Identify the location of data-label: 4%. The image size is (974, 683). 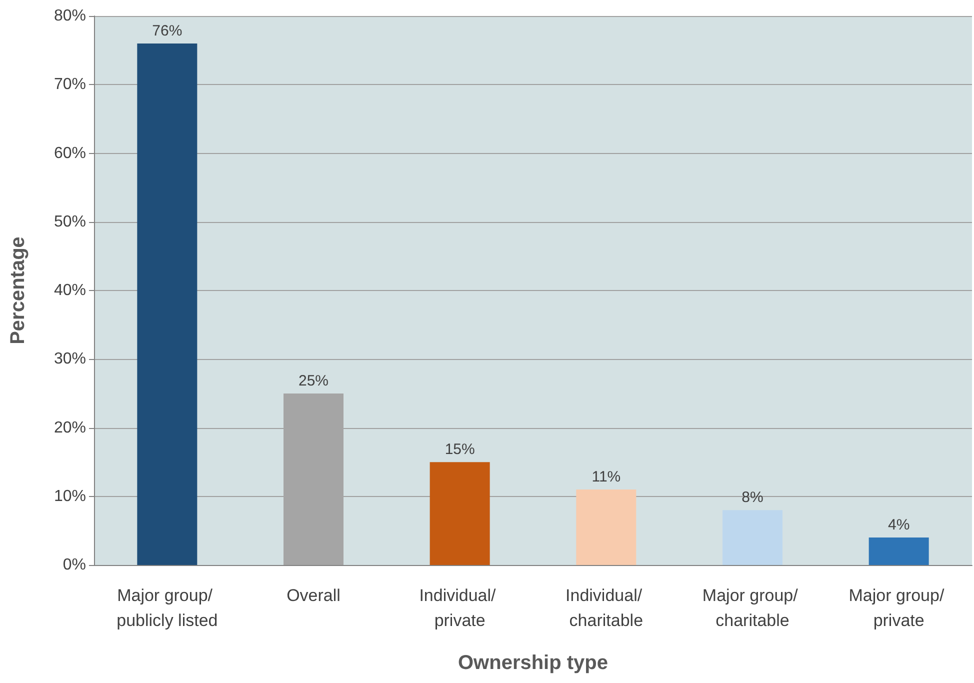
(899, 525).